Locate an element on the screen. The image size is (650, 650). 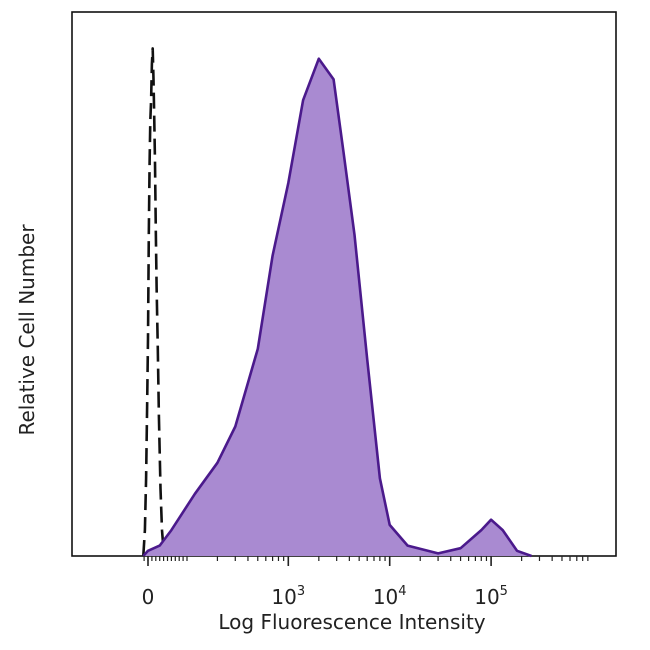
x-tick-label: 0 is located at coordinates (148, 597).